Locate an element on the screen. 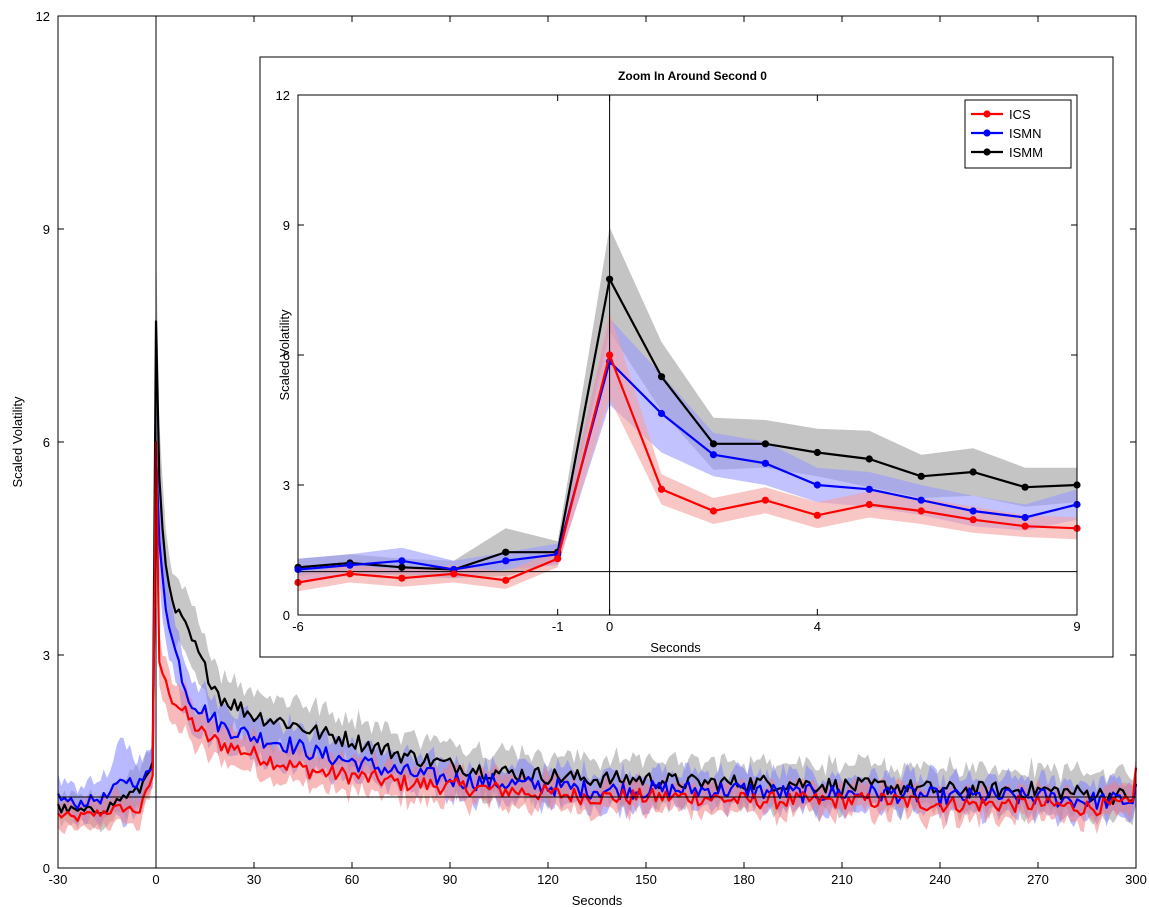 This screenshot has width=1149, height=907. legend-marker-ismn is located at coordinates (987, 133).